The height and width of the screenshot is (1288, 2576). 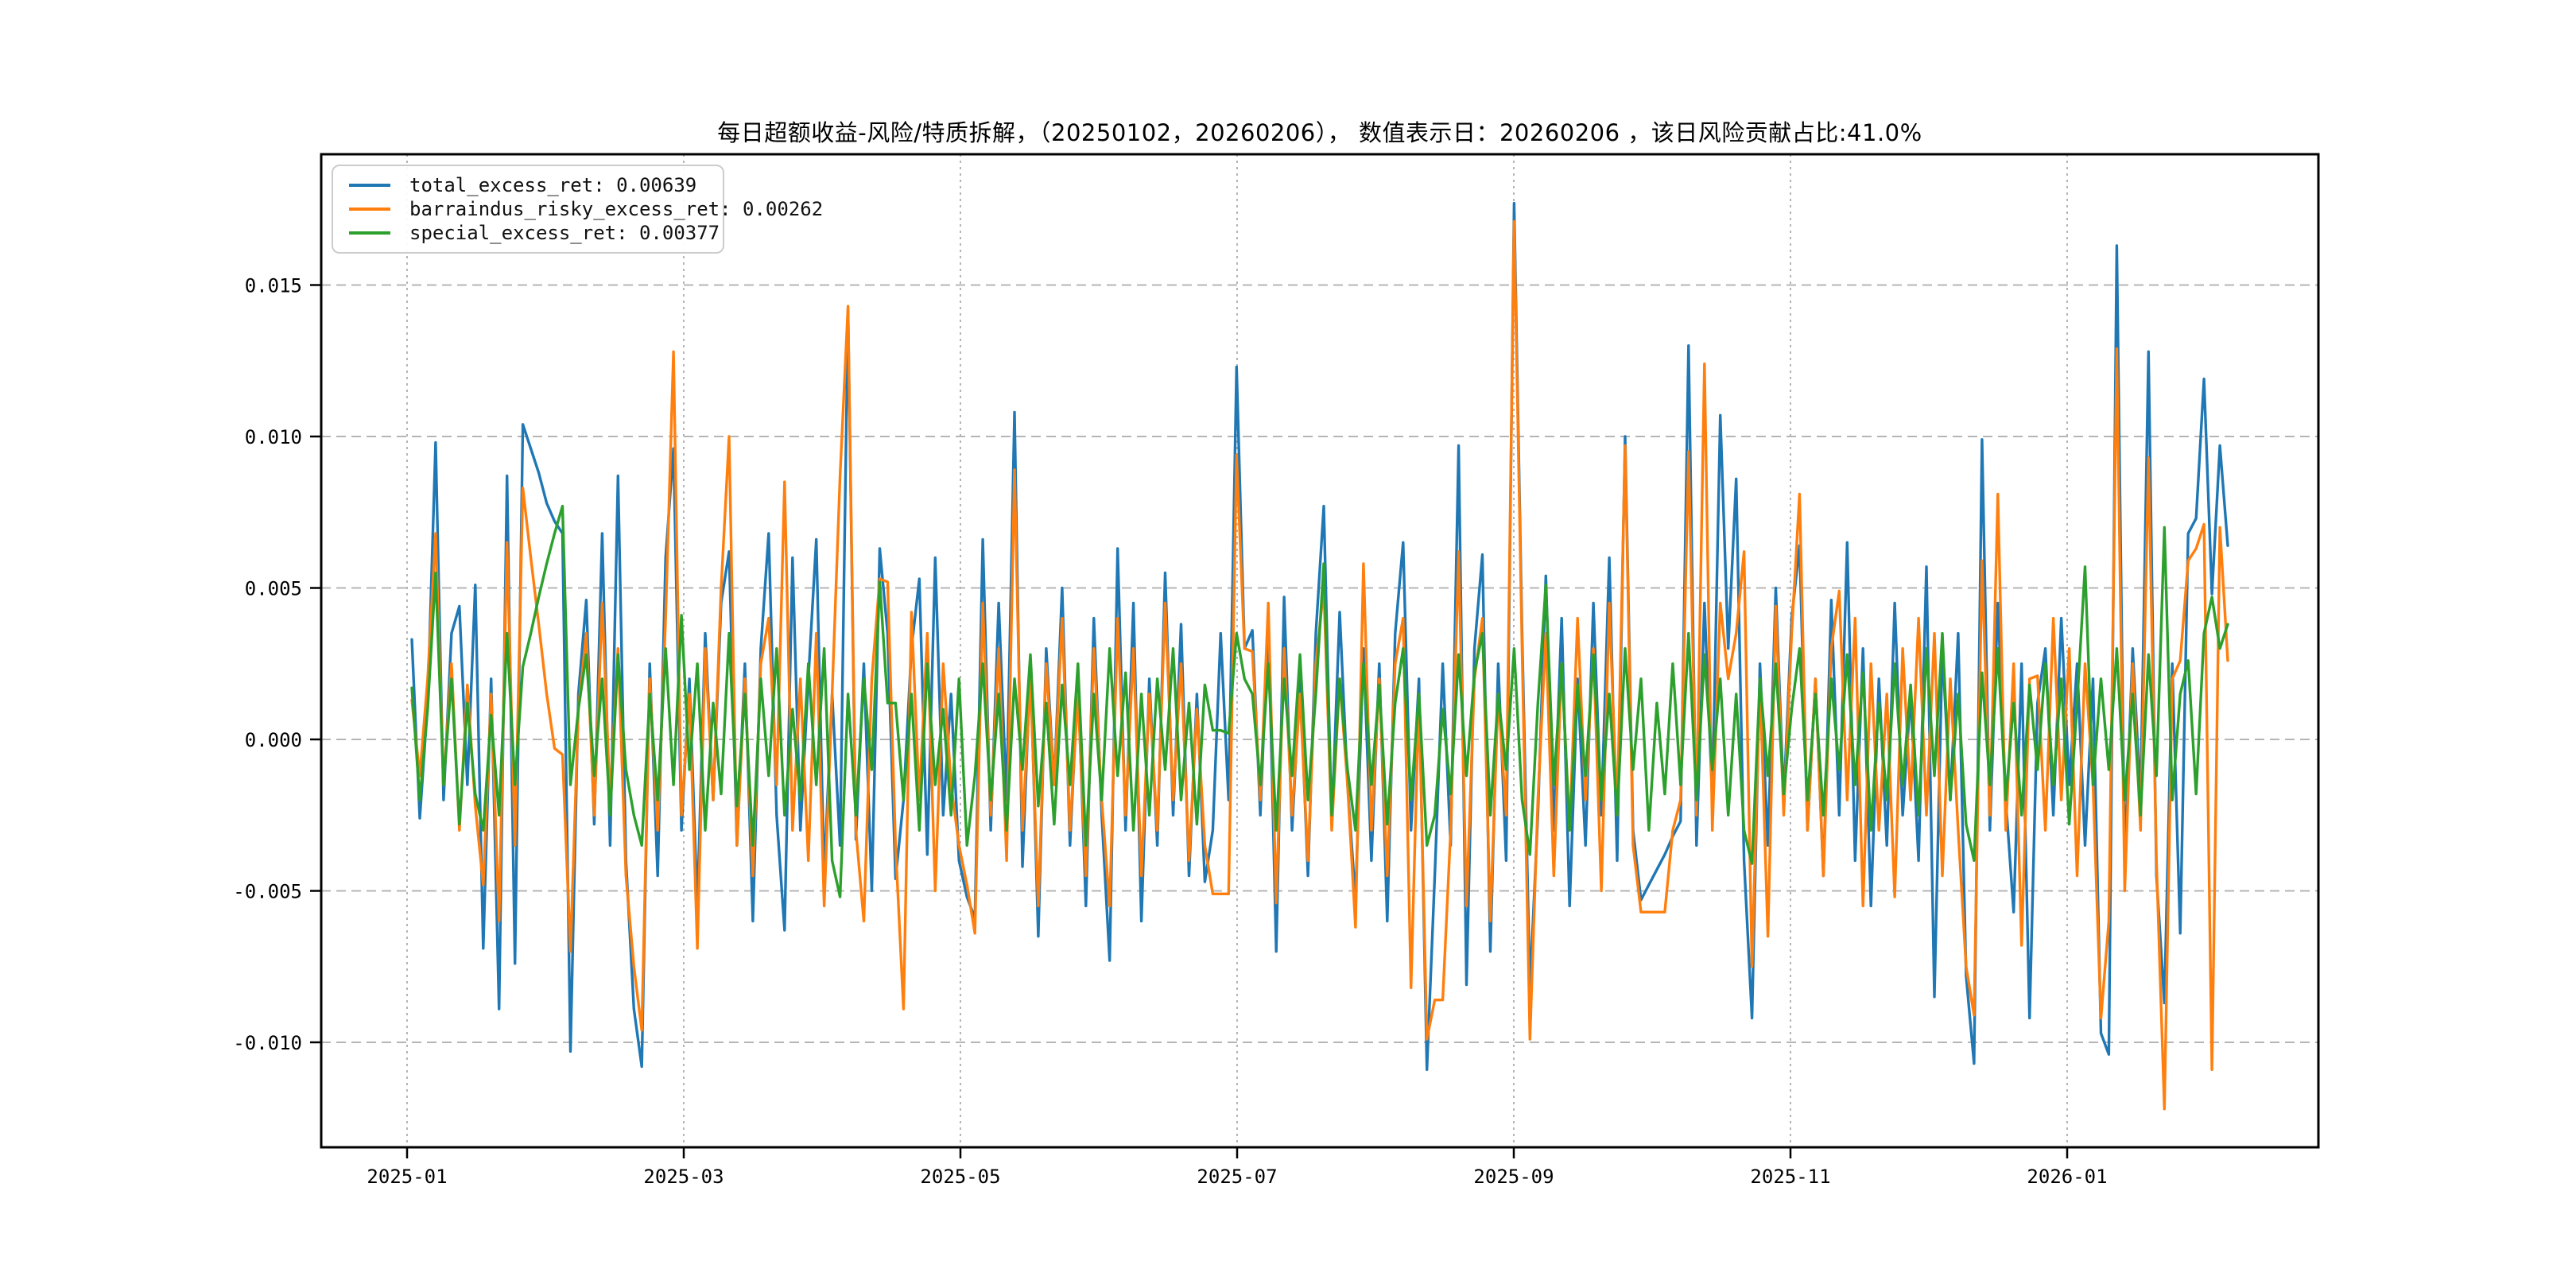 I want to click on legend-line-swatch-total, so click(x=370, y=186).